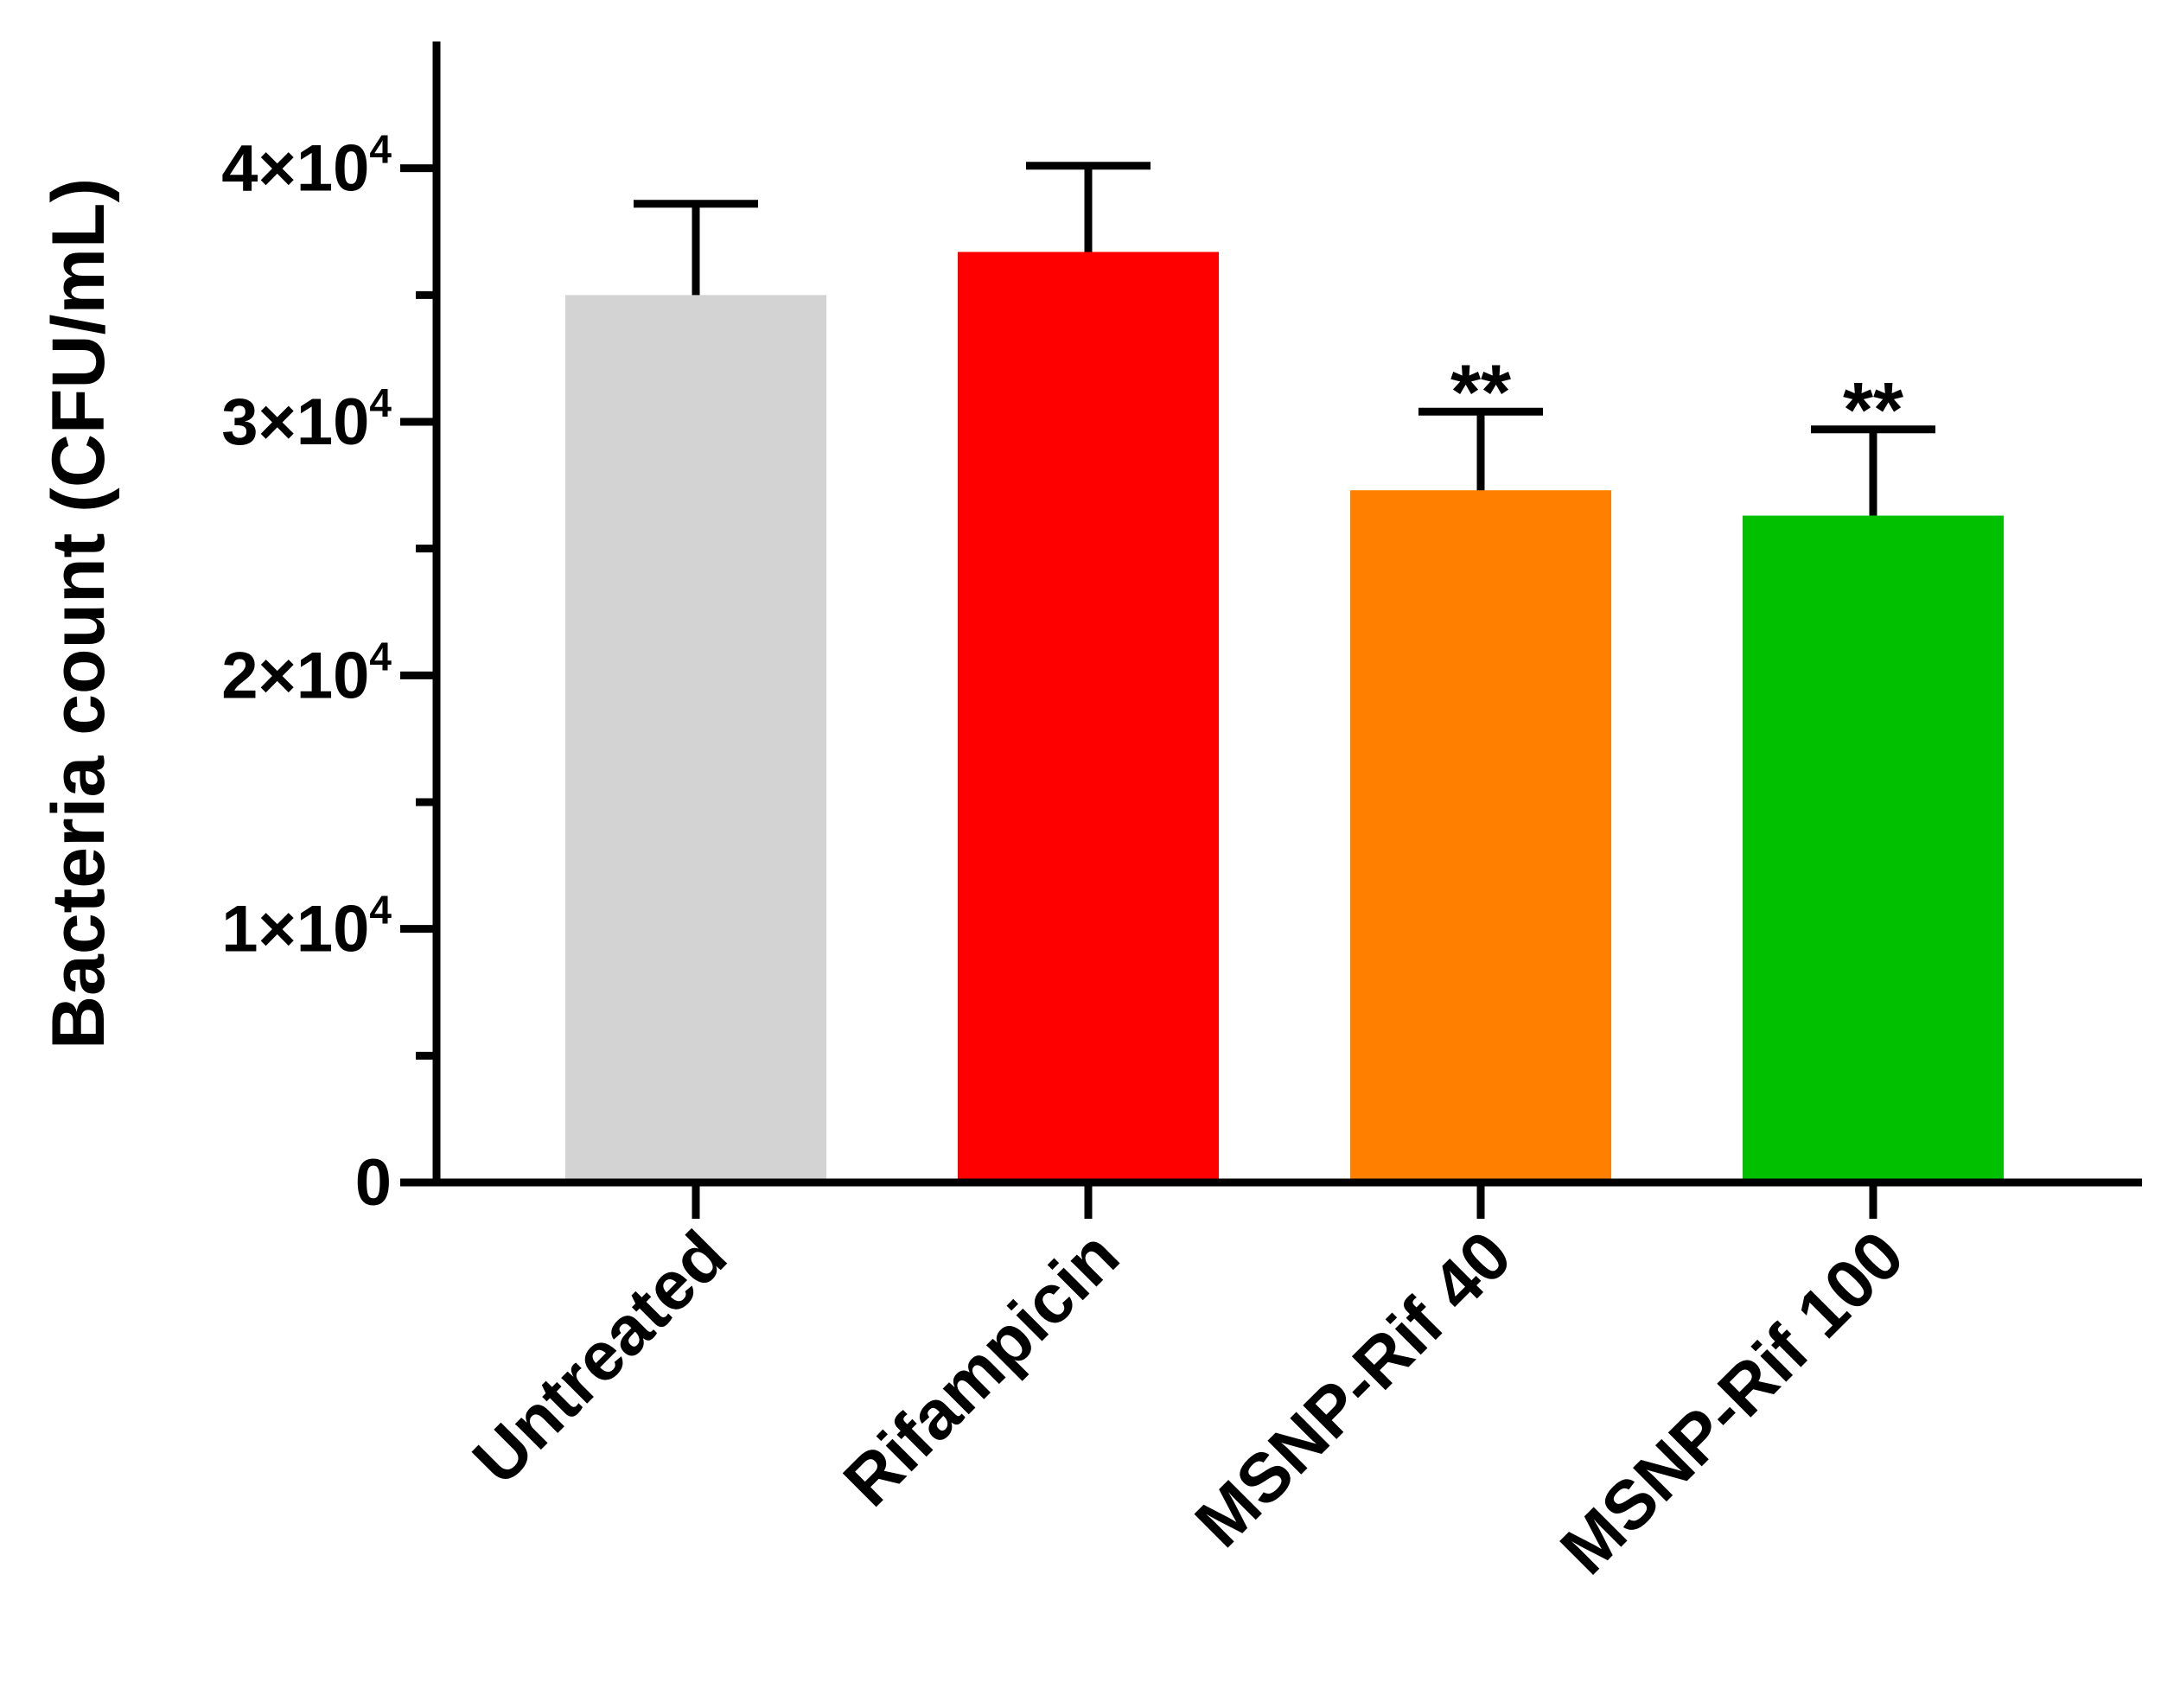 The height and width of the screenshot is (1708, 2161). I want to click on y-tick-mantissa: 4×10, so click(295, 169).